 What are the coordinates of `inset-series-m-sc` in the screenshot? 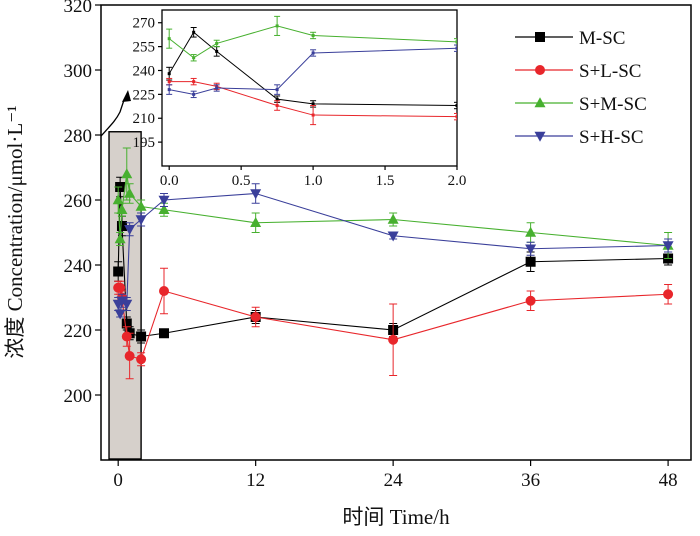 It's located at (311, 68).